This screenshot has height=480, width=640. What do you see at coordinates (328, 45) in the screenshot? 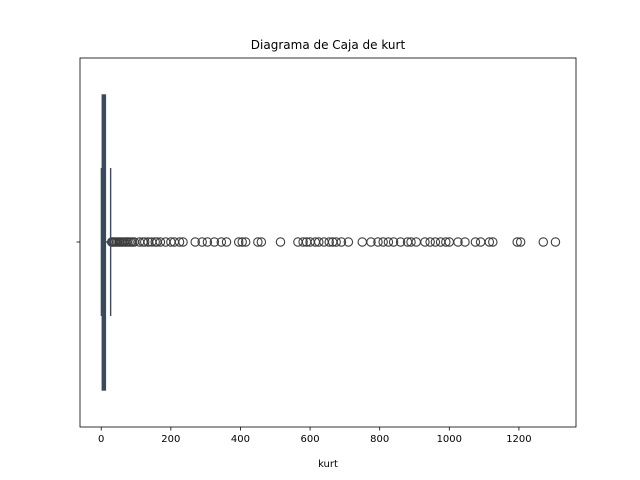
I see `chart-title: Diagrama de Caja de kurt` at bounding box center [328, 45].